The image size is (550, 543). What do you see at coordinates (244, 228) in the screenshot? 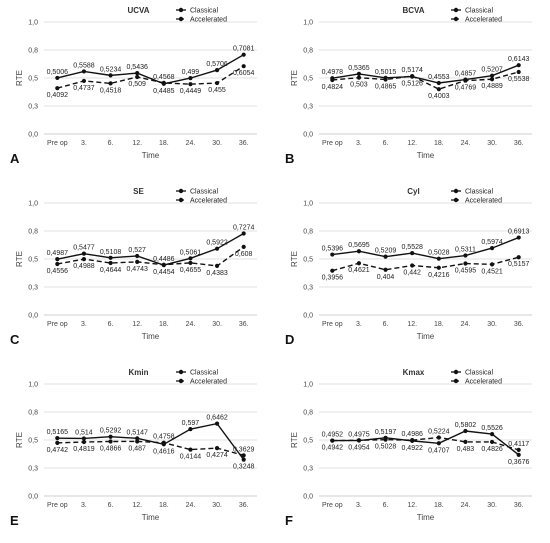
I see `data-label: 0,7274` at bounding box center [244, 228].